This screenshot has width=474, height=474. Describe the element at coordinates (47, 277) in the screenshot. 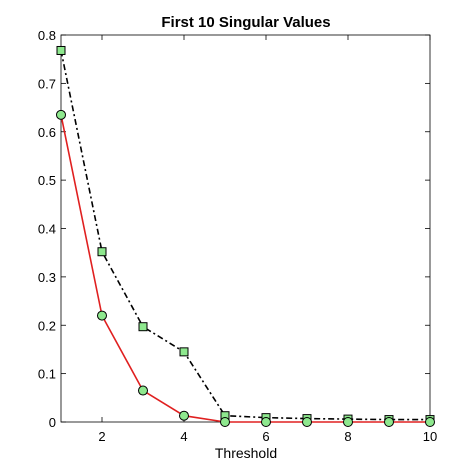

I see `y-tick-label: 0.3` at that location.